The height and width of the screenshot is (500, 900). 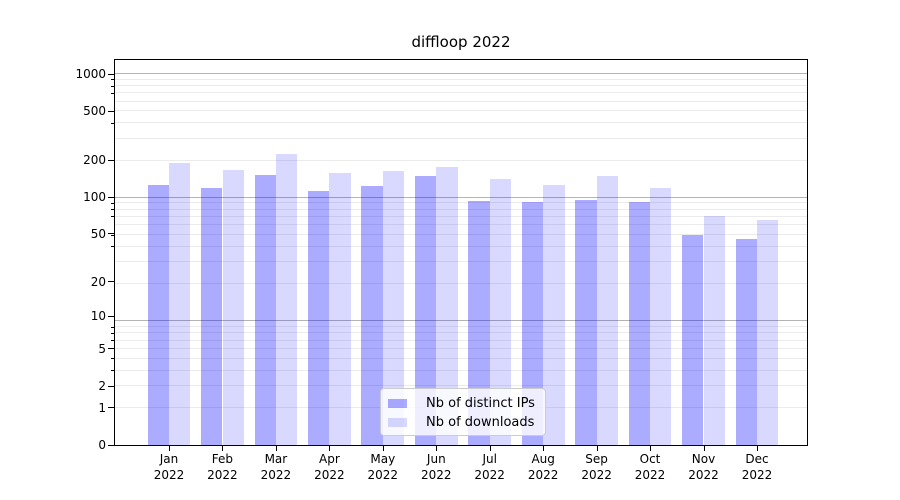 I want to click on bar-ips-may, so click(x=372, y=315).